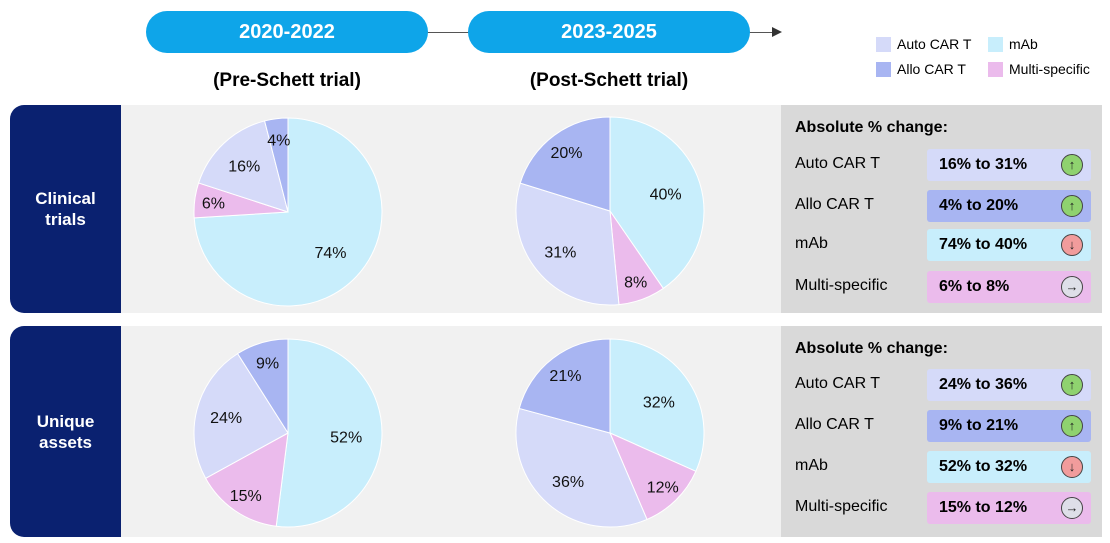  I want to click on change-value: 4% to 20%, so click(979, 205).